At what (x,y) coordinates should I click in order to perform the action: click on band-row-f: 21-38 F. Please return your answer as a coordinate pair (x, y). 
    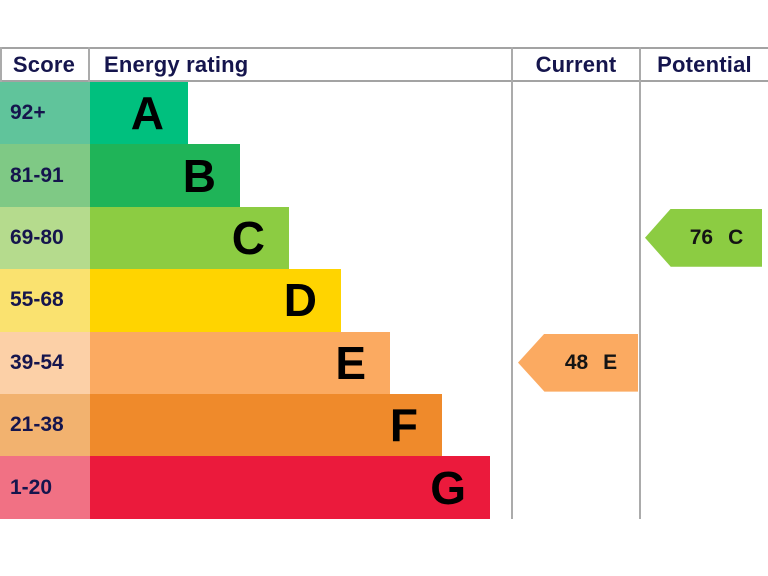
    Looking at the image, I should click on (384, 425).